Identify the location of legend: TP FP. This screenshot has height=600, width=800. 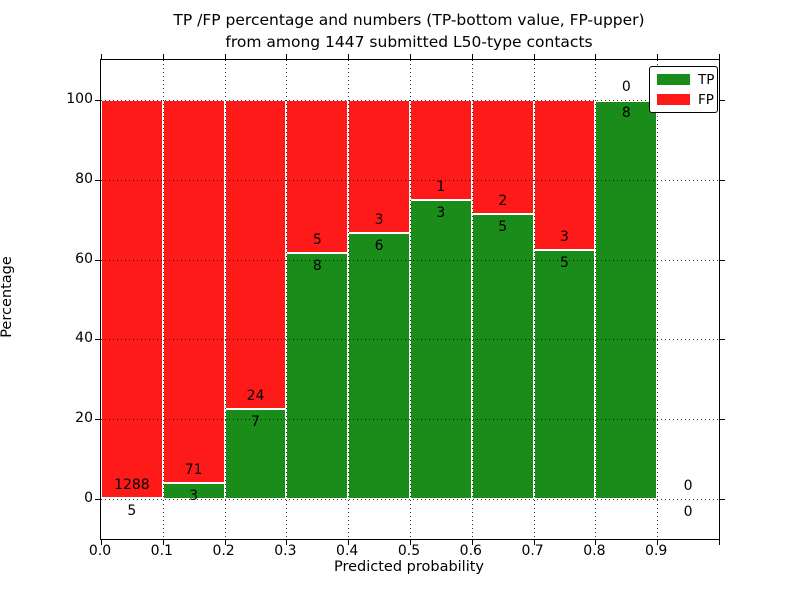
(683, 89).